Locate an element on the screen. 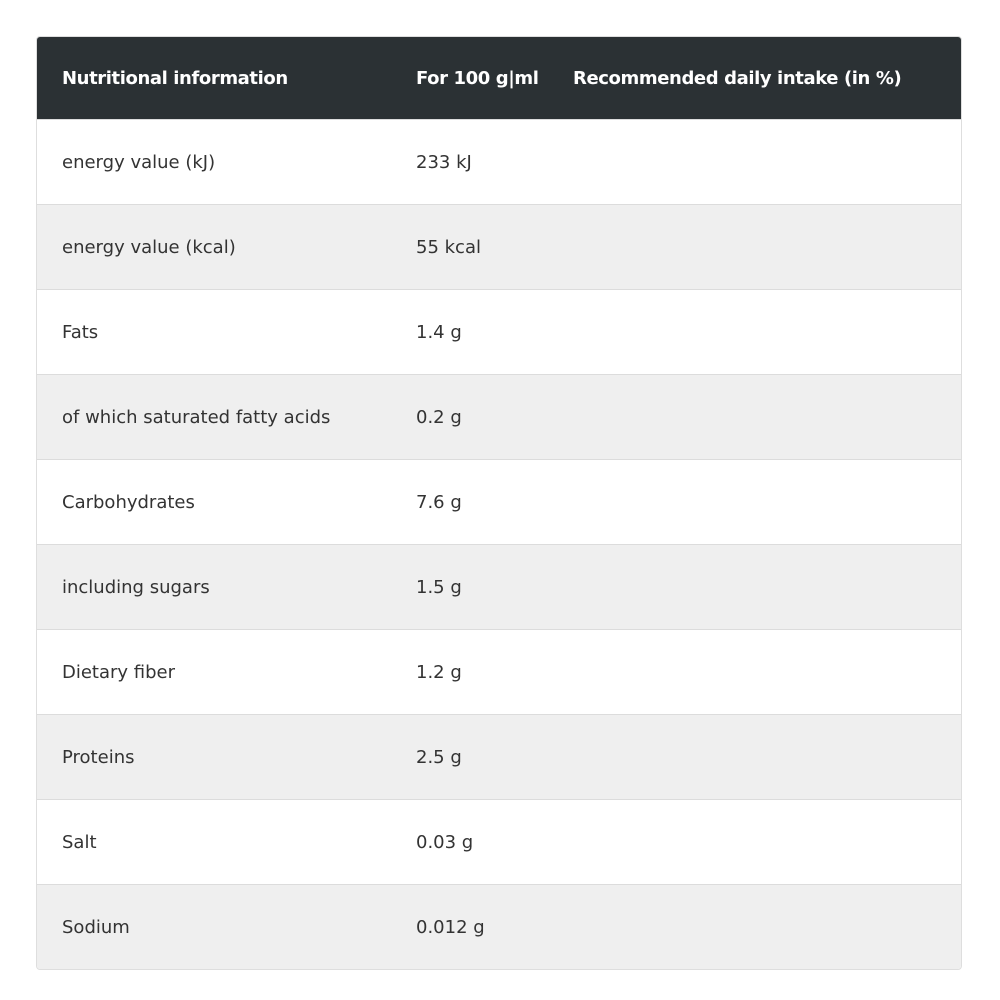 The height and width of the screenshot is (1000, 1000). nutrient-name: of which saturated fatty acids is located at coordinates (196, 417).